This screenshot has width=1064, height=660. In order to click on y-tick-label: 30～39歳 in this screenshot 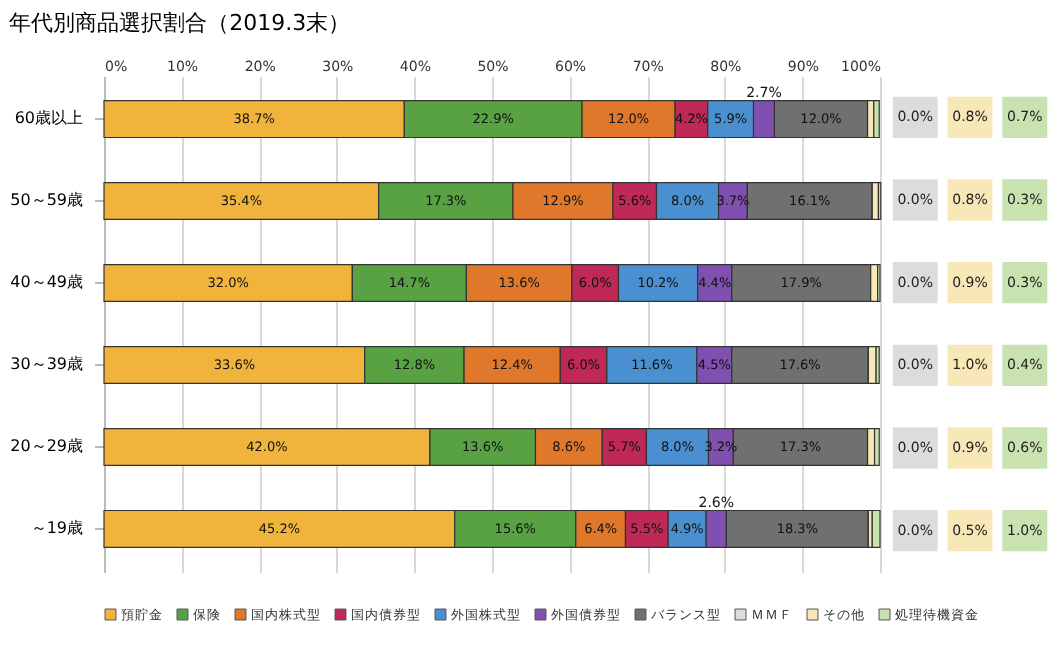, I will do `click(46, 363)`.